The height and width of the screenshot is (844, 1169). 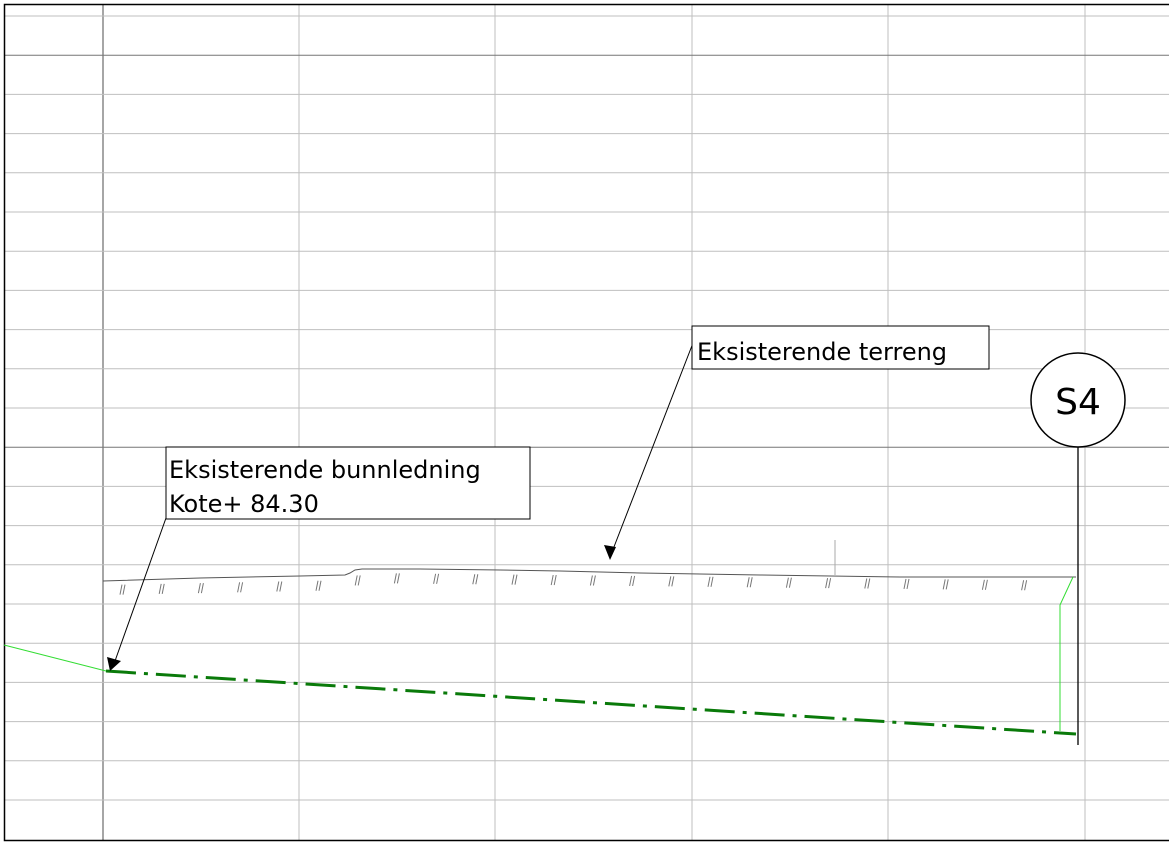 What do you see at coordinates (1066, 653) in the screenshot?
I see `manhole-wall-line` at bounding box center [1066, 653].